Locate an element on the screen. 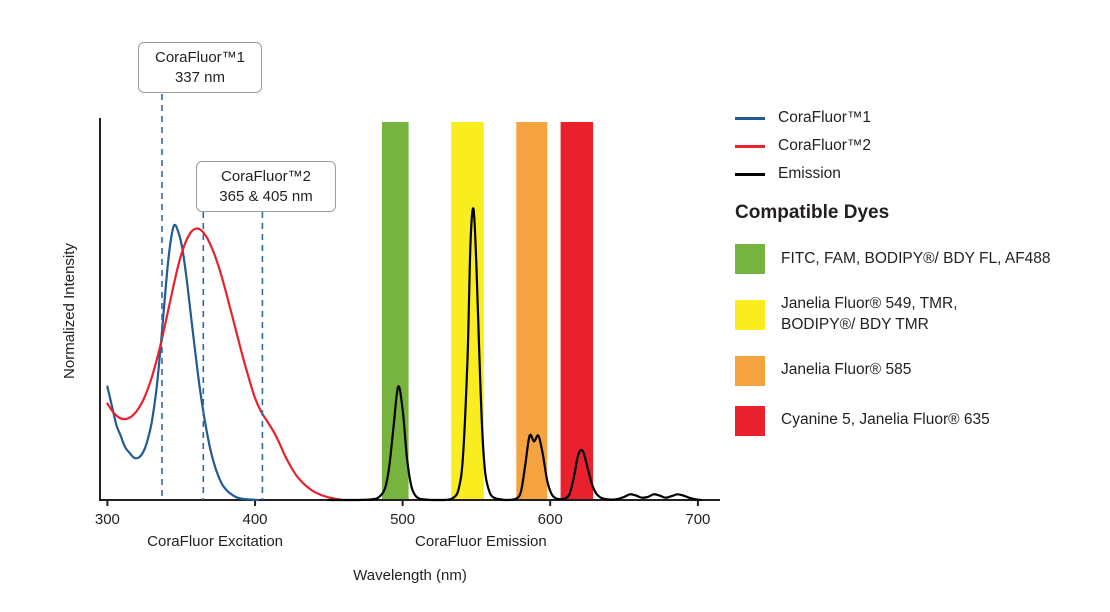 The height and width of the screenshot is (612, 1110). legend-item-corafluor2: CoraFluor™2 is located at coordinates (915, 146).